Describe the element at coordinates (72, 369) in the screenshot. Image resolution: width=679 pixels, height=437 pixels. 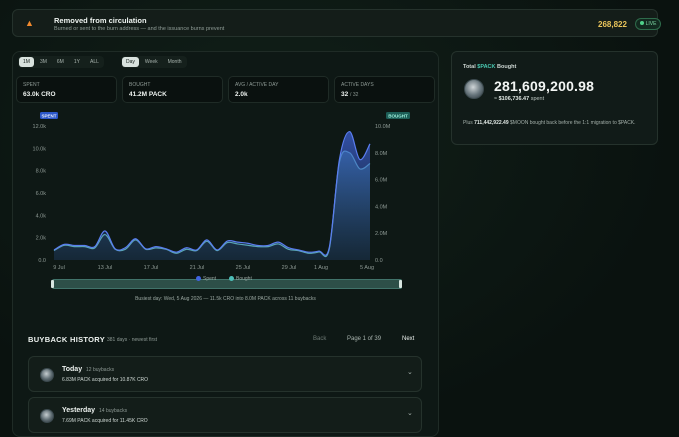
I see `day-name: Today` at that location.